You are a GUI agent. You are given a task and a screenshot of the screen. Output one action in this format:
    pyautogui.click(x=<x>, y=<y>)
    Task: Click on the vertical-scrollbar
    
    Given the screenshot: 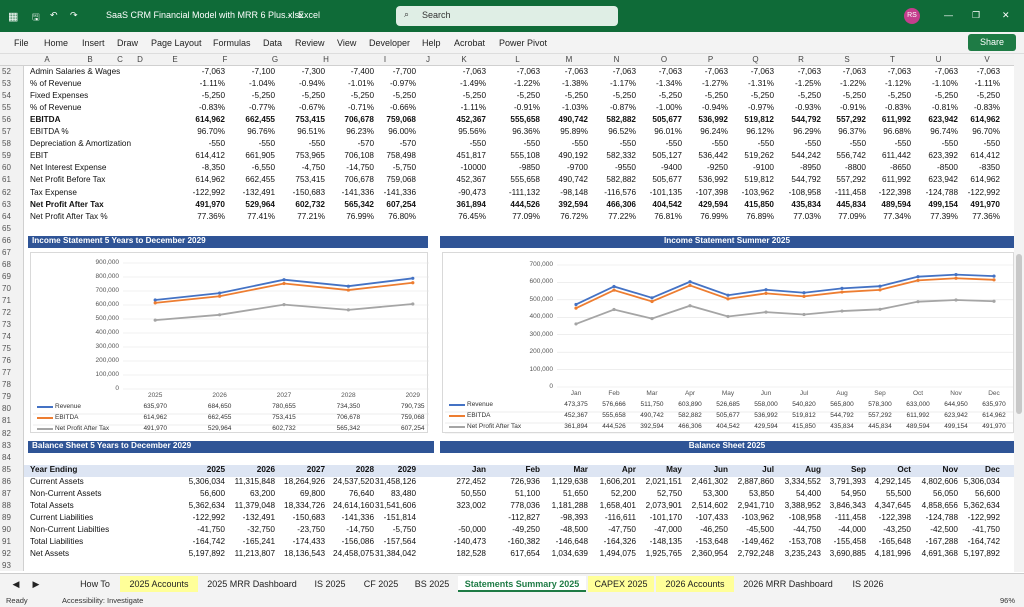 What is the action you would take?
    pyautogui.click(x=1019, y=313)
    